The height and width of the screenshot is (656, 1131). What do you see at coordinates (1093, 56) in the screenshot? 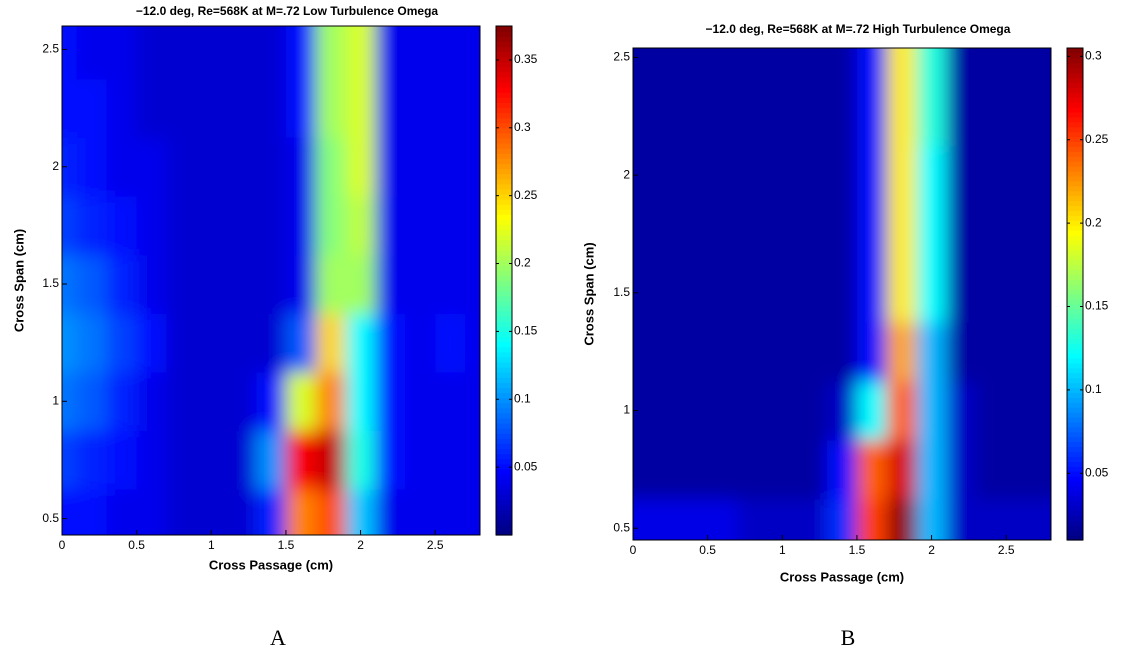
I see `colorbar-tick-label: 0.3` at bounding box center [1093, 56].